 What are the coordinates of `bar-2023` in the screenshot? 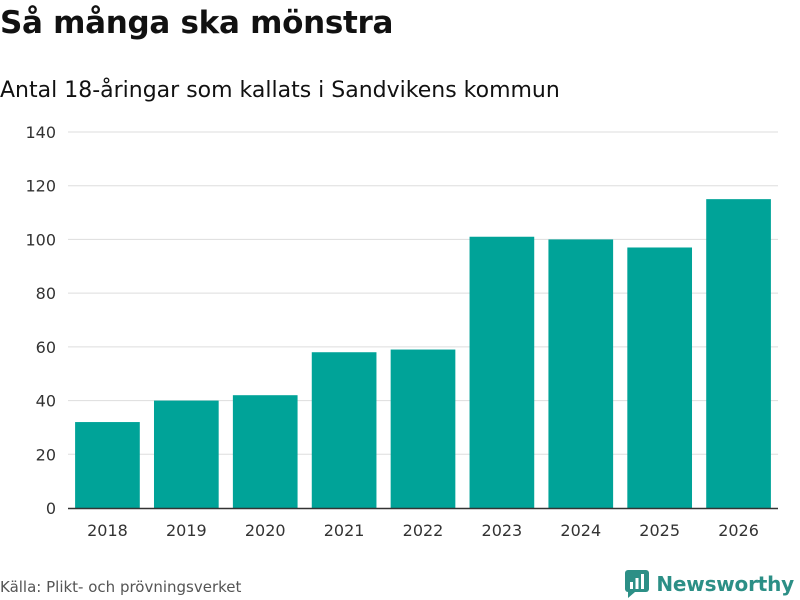 It's located at (502, 372).